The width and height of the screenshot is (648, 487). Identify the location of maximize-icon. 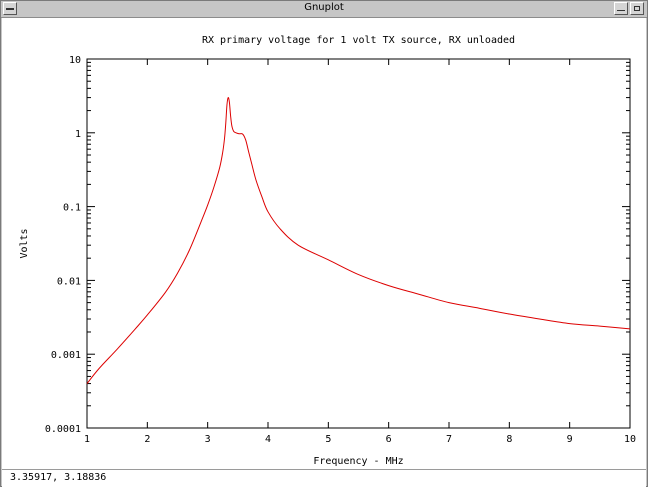
(637, 8).